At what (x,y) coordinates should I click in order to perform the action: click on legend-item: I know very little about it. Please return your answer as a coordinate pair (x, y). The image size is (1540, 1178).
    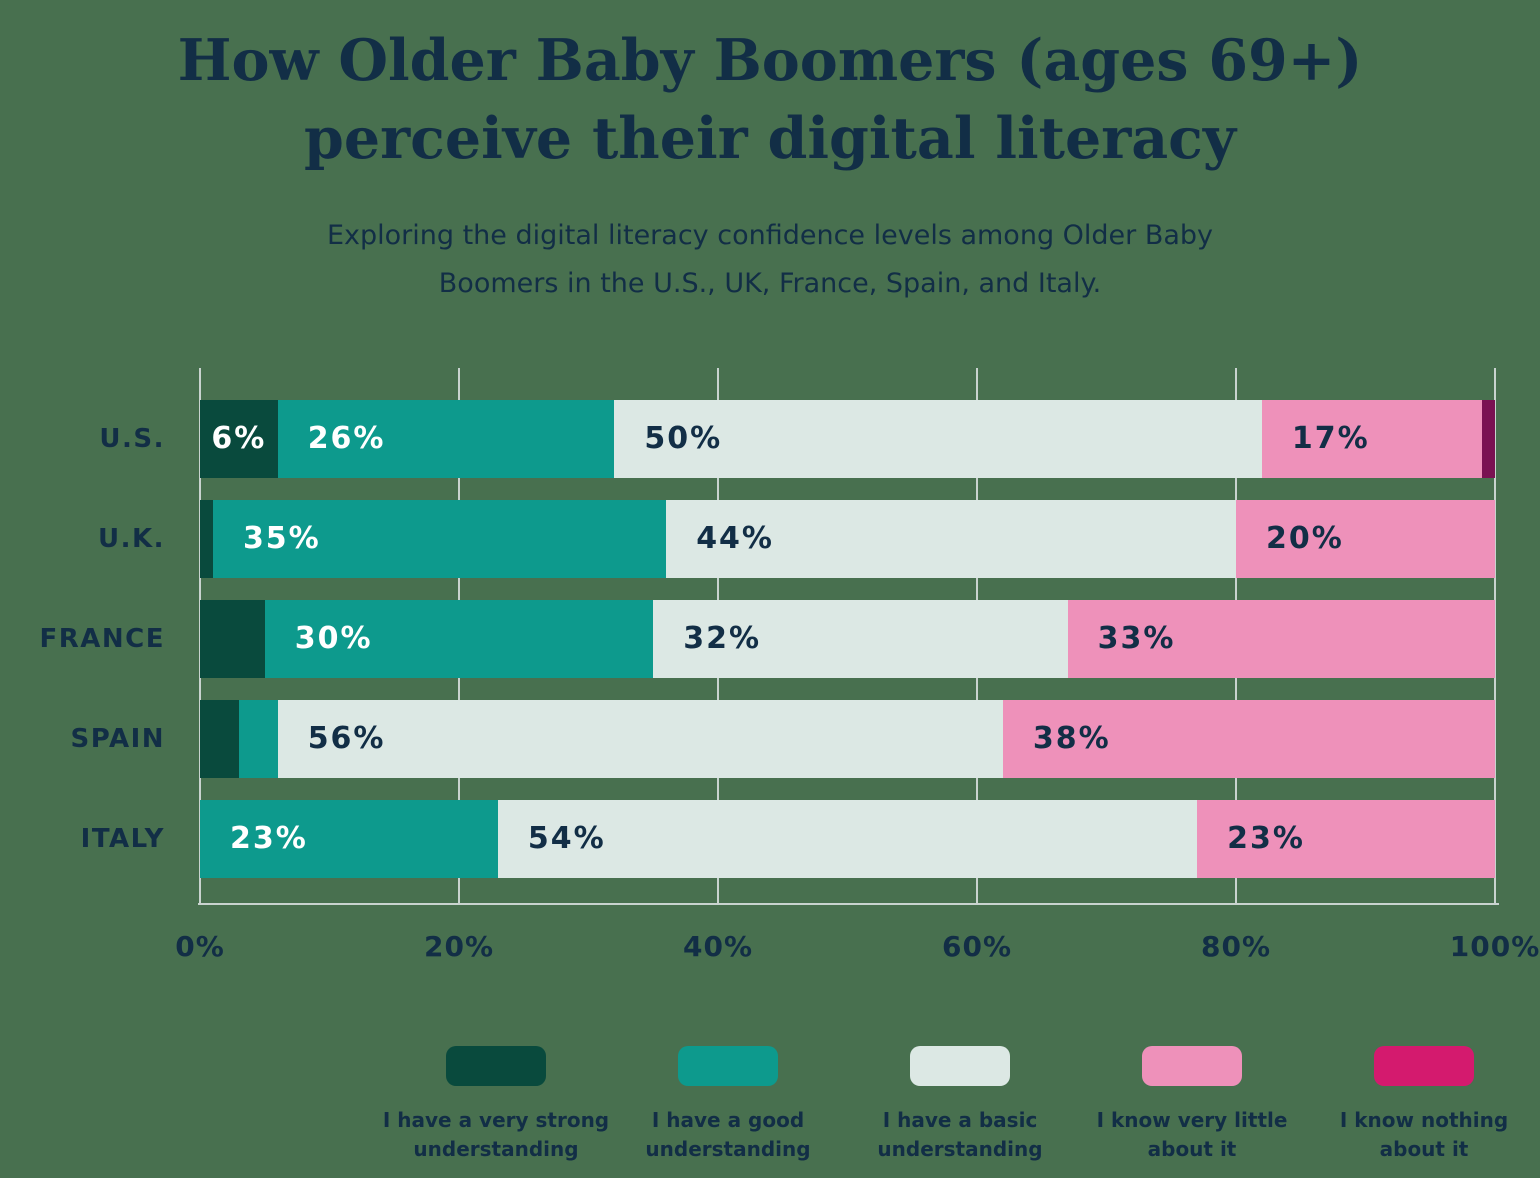
    Looking at the image, I should click on (1192, 1105).